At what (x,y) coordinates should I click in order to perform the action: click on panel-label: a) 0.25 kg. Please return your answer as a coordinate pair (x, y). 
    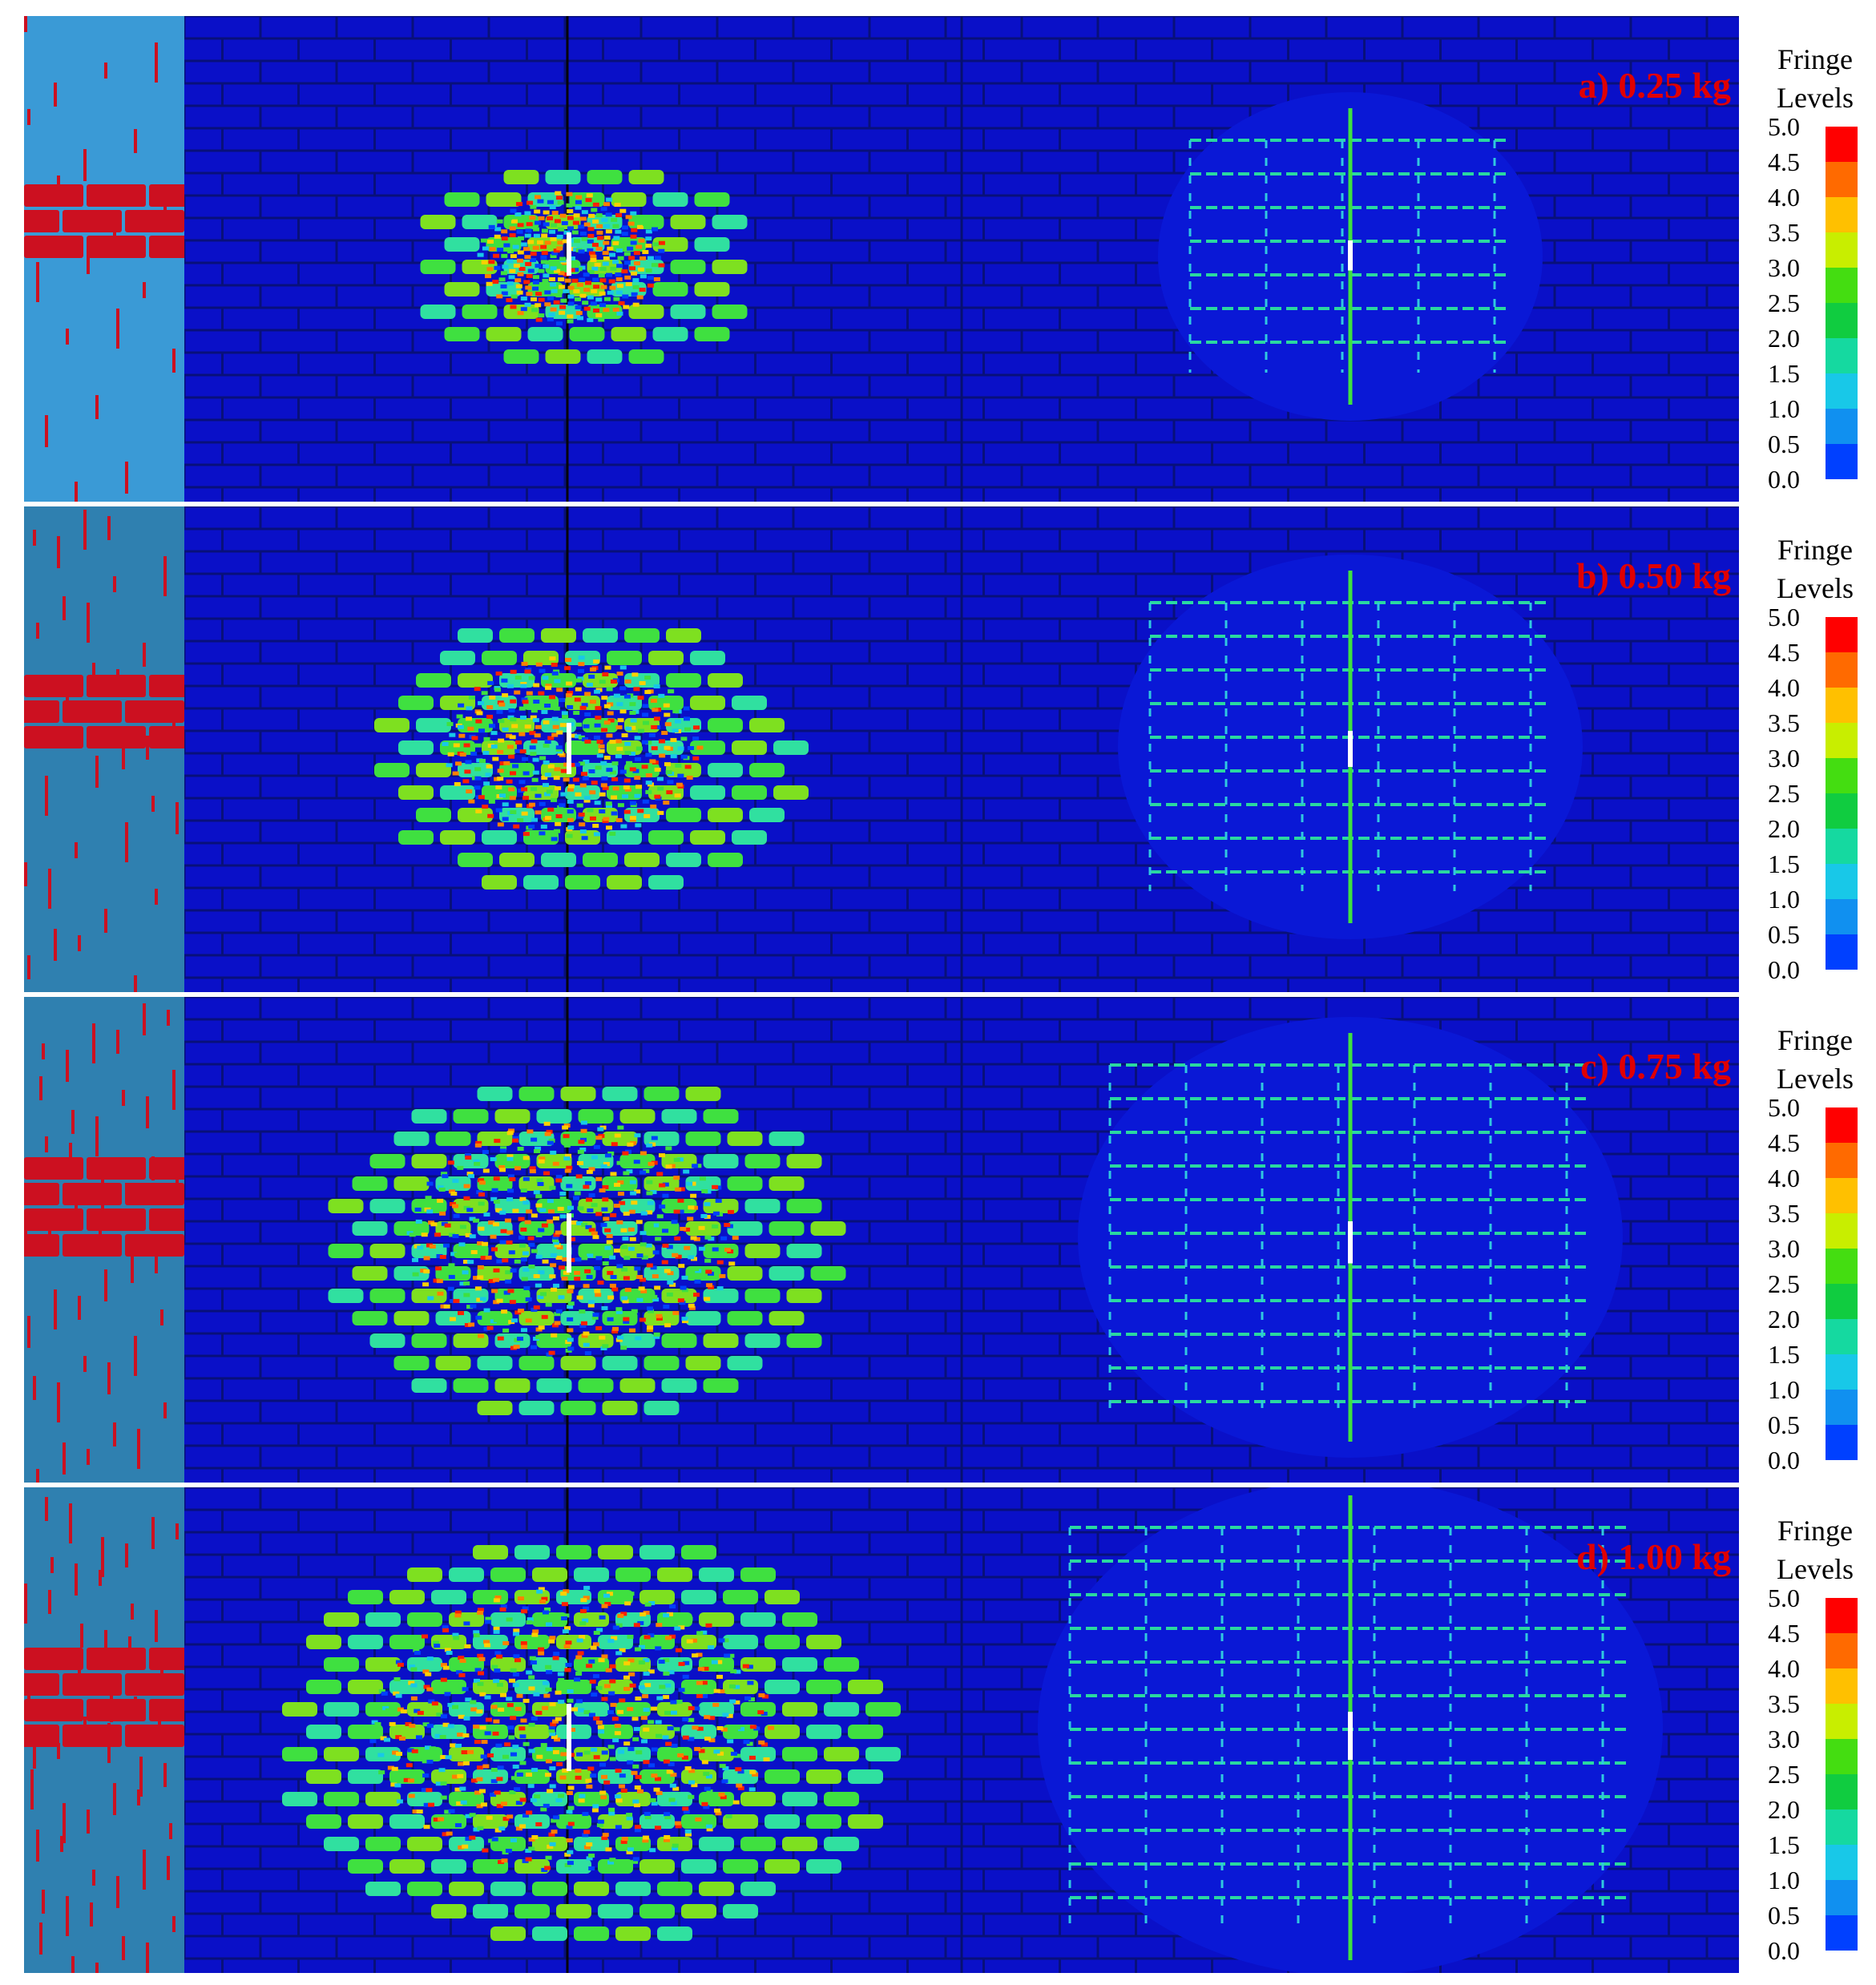
    Looking at the image, I should click on (1655, 85).